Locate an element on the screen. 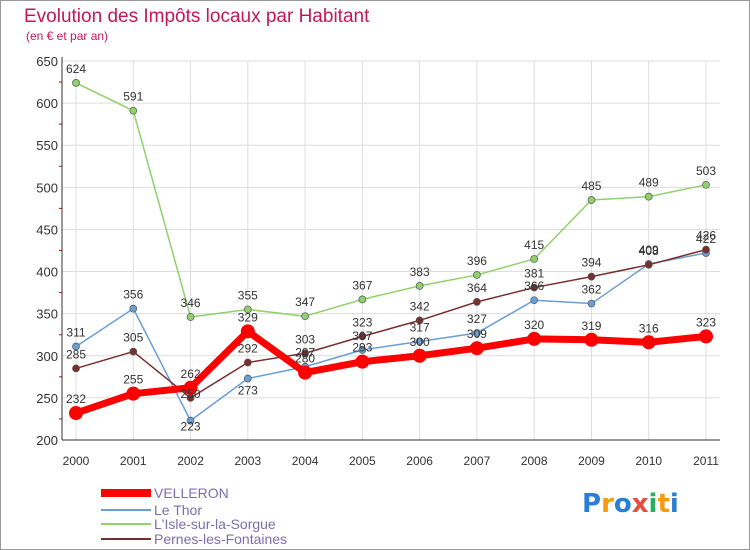 This screenshot has height=550, width=750. x-tick-label: 2004 is located at coordinates (305, 461).